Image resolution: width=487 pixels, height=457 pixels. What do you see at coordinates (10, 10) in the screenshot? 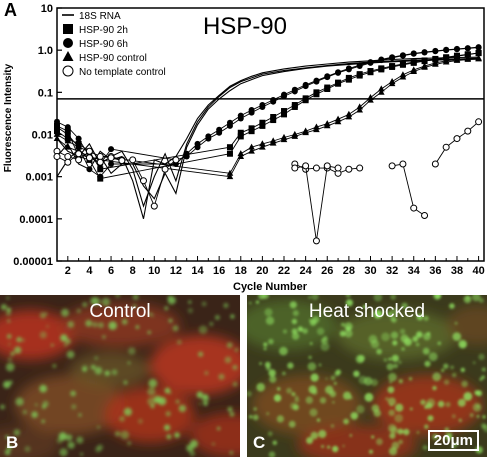
I see `panel-label-a: A` at bounding box center [10, 10].